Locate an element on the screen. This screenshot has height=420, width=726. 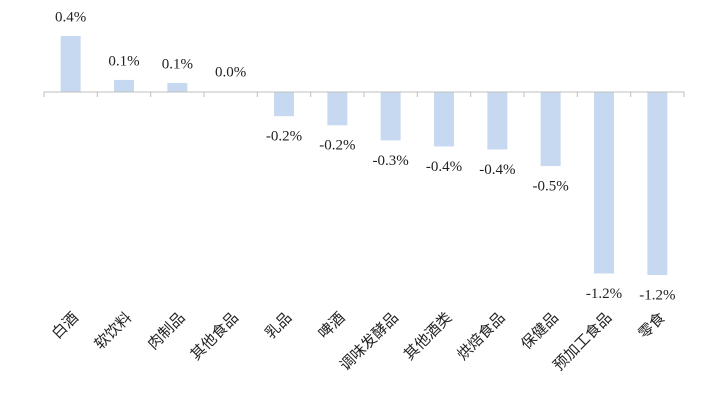
x-tick-label: 预加工食品 is located at coordinates (582, 341).